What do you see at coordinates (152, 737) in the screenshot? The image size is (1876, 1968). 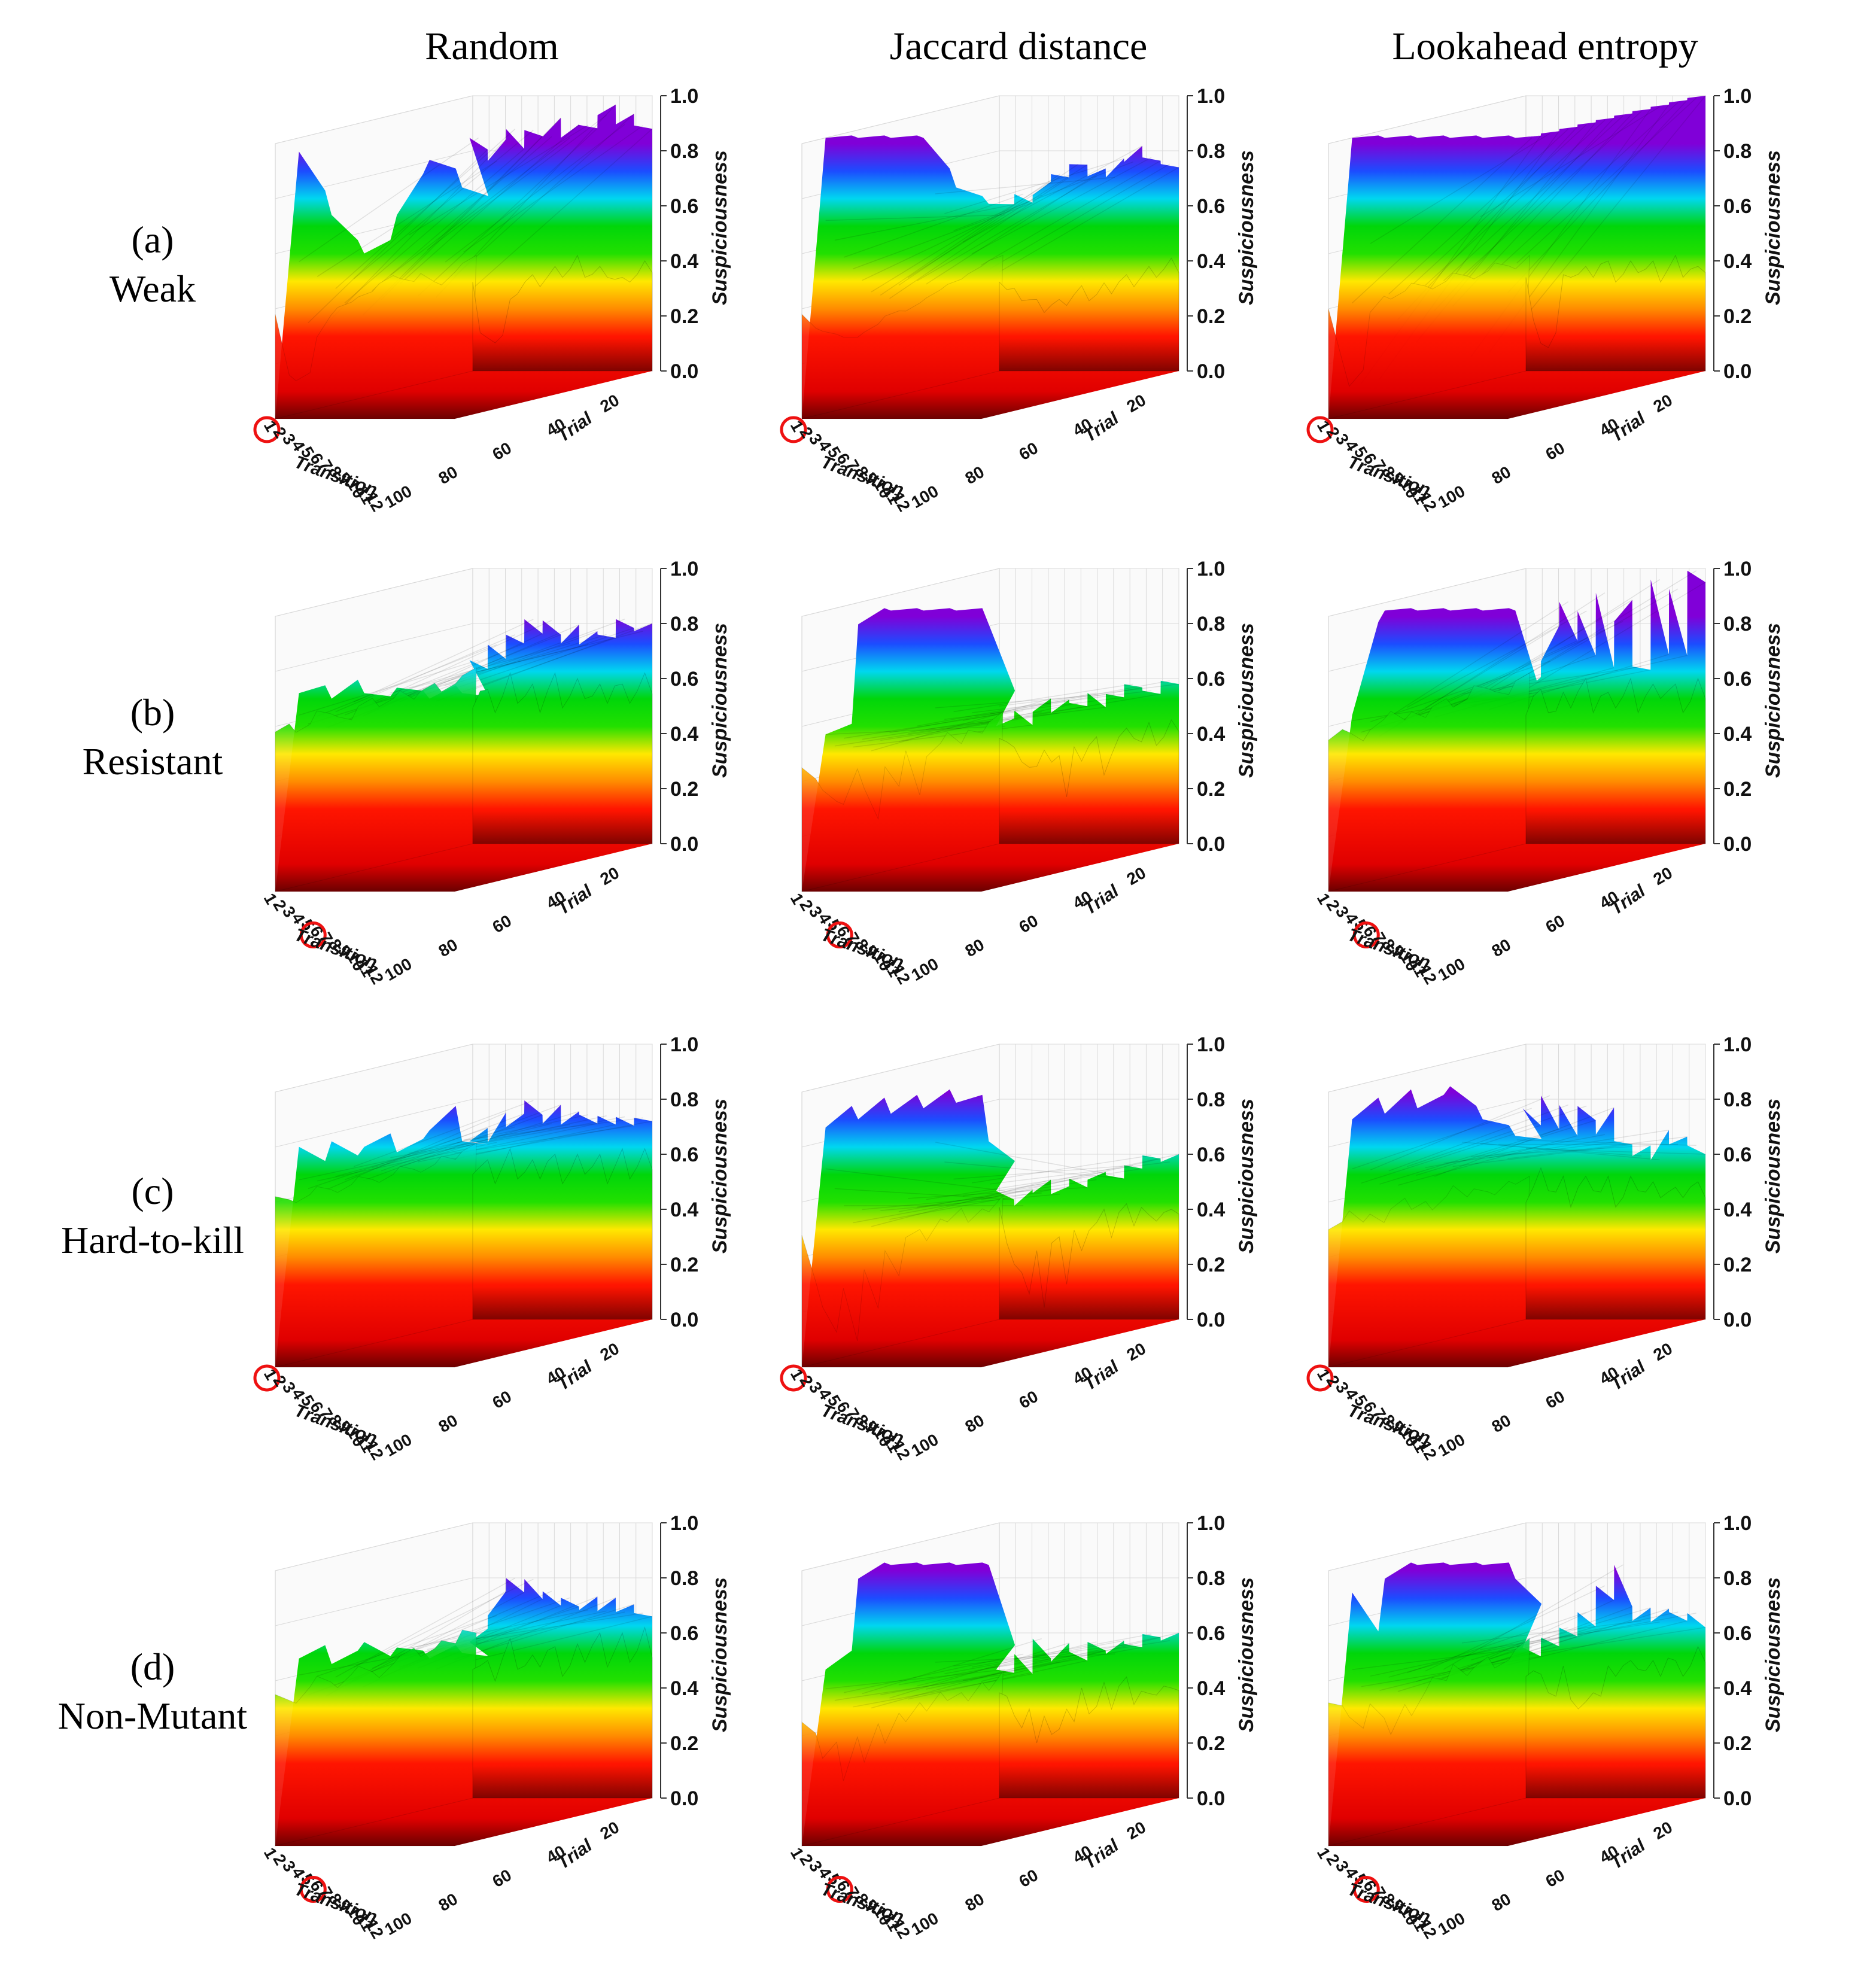 I see `row-label-b: (b) Resistant` at bounding box center [152, 737].